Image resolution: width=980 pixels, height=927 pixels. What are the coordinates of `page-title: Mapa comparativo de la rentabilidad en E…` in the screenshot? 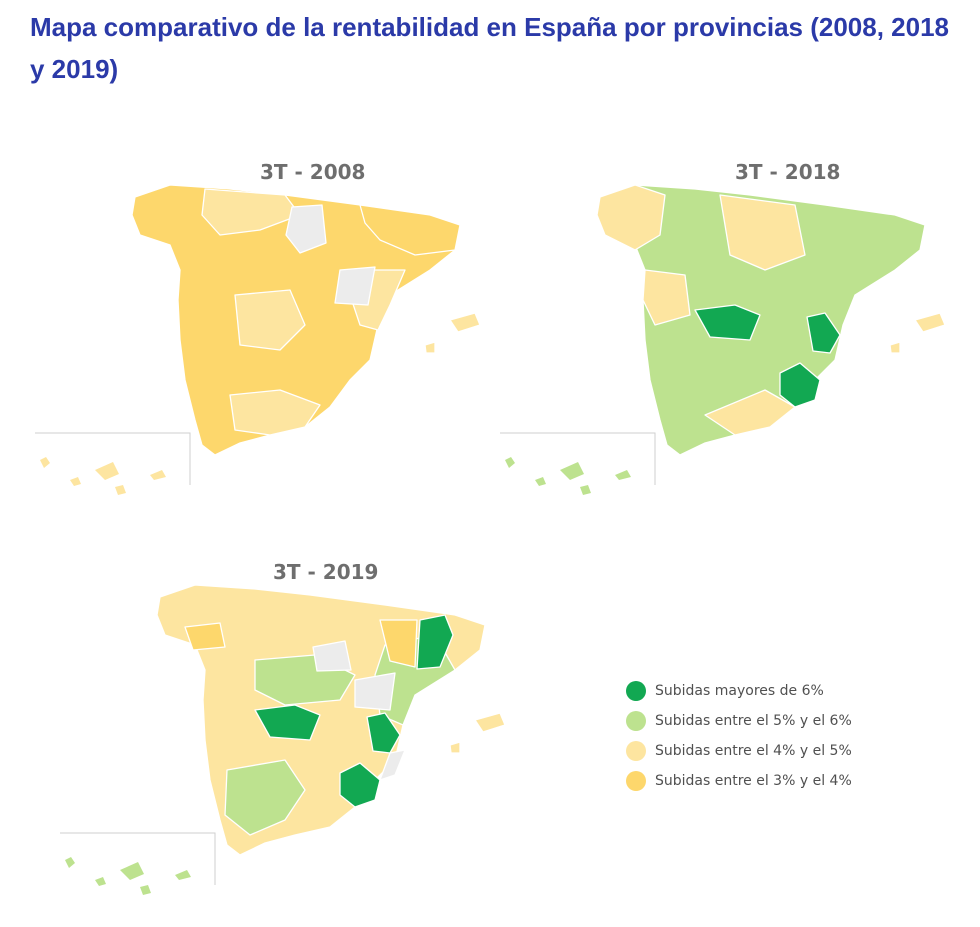 It's located at (490, 48).